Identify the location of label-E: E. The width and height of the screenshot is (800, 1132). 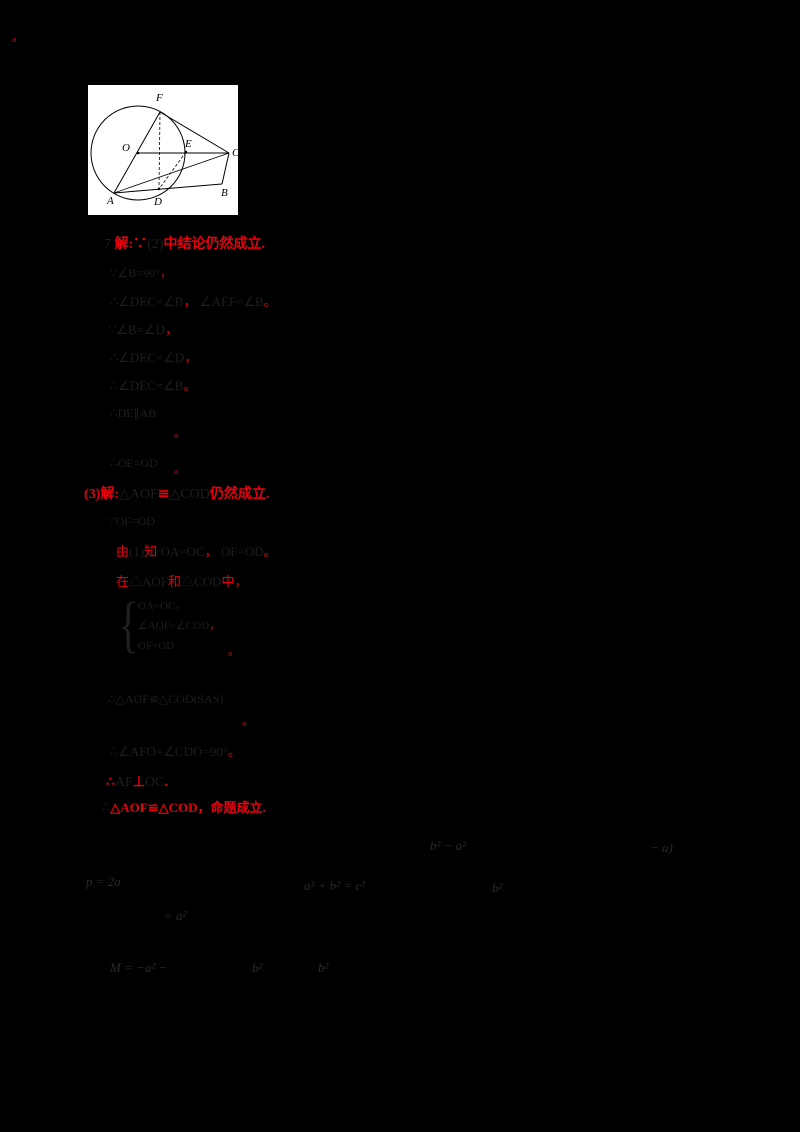
(188, 144).